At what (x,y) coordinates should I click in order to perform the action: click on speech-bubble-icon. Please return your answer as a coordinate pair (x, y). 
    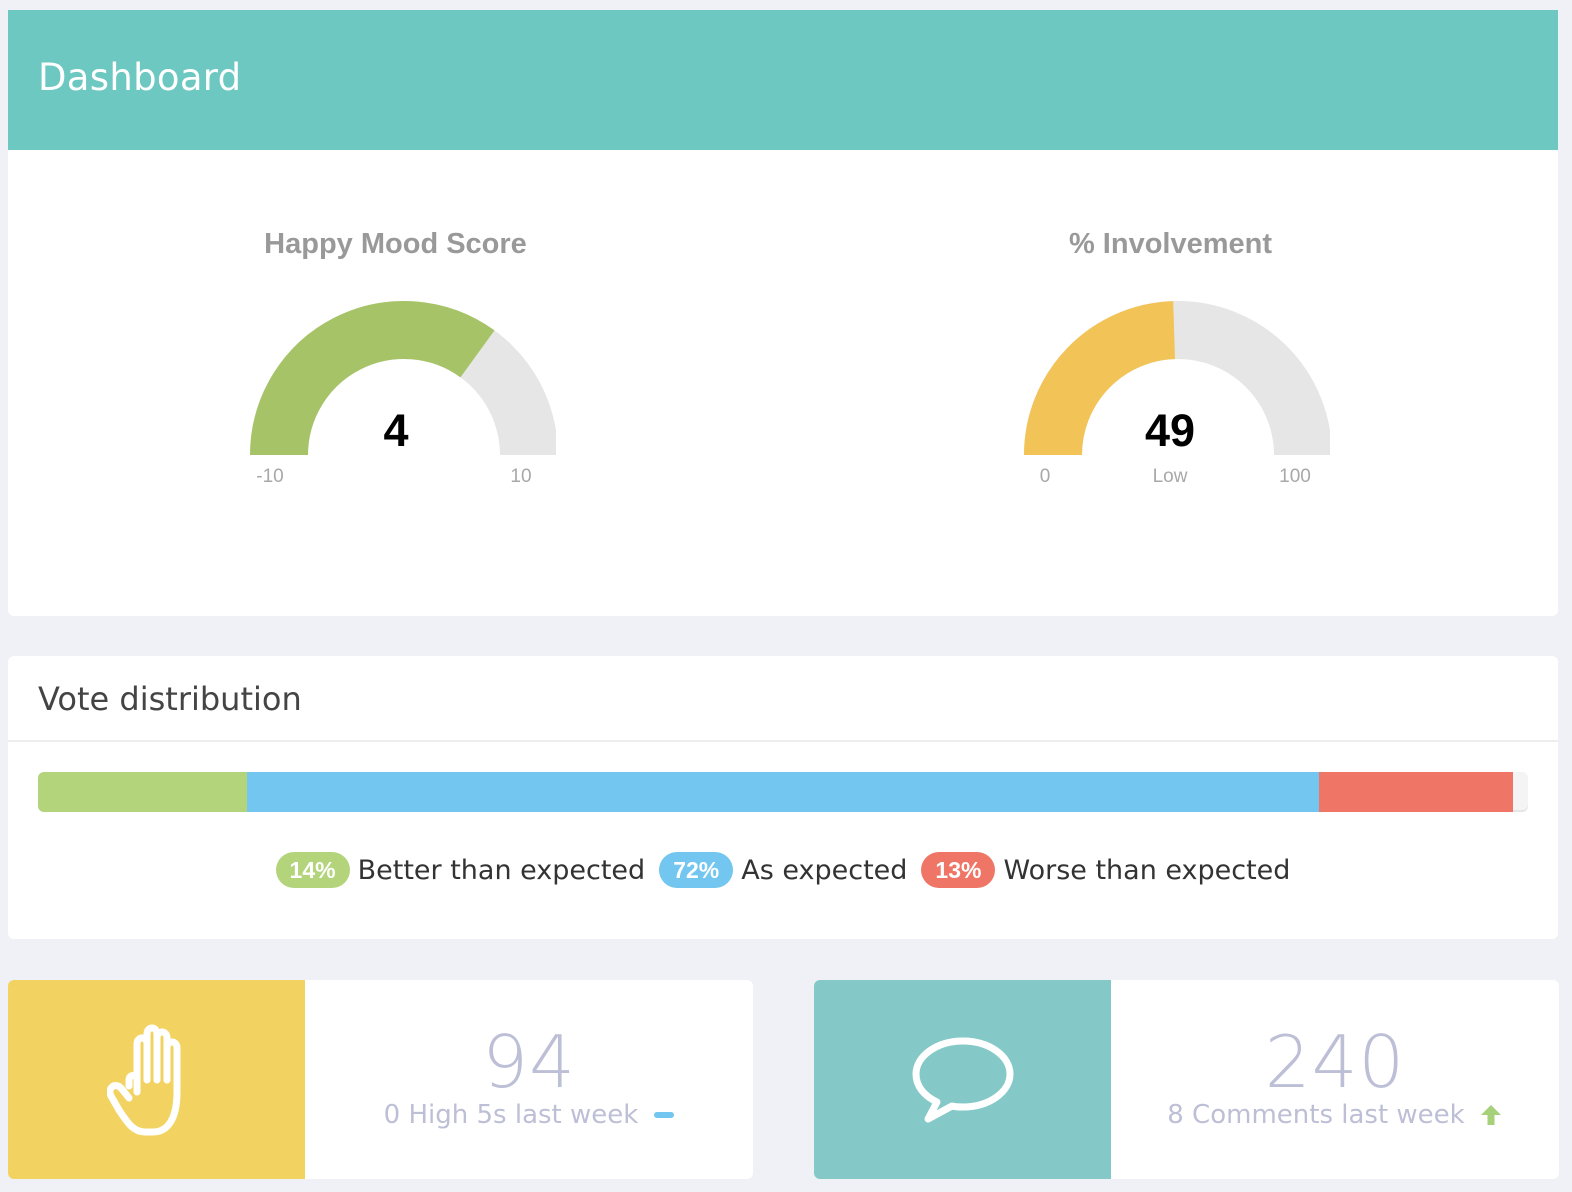
    Looking at the image, I should click on (962, 1079).